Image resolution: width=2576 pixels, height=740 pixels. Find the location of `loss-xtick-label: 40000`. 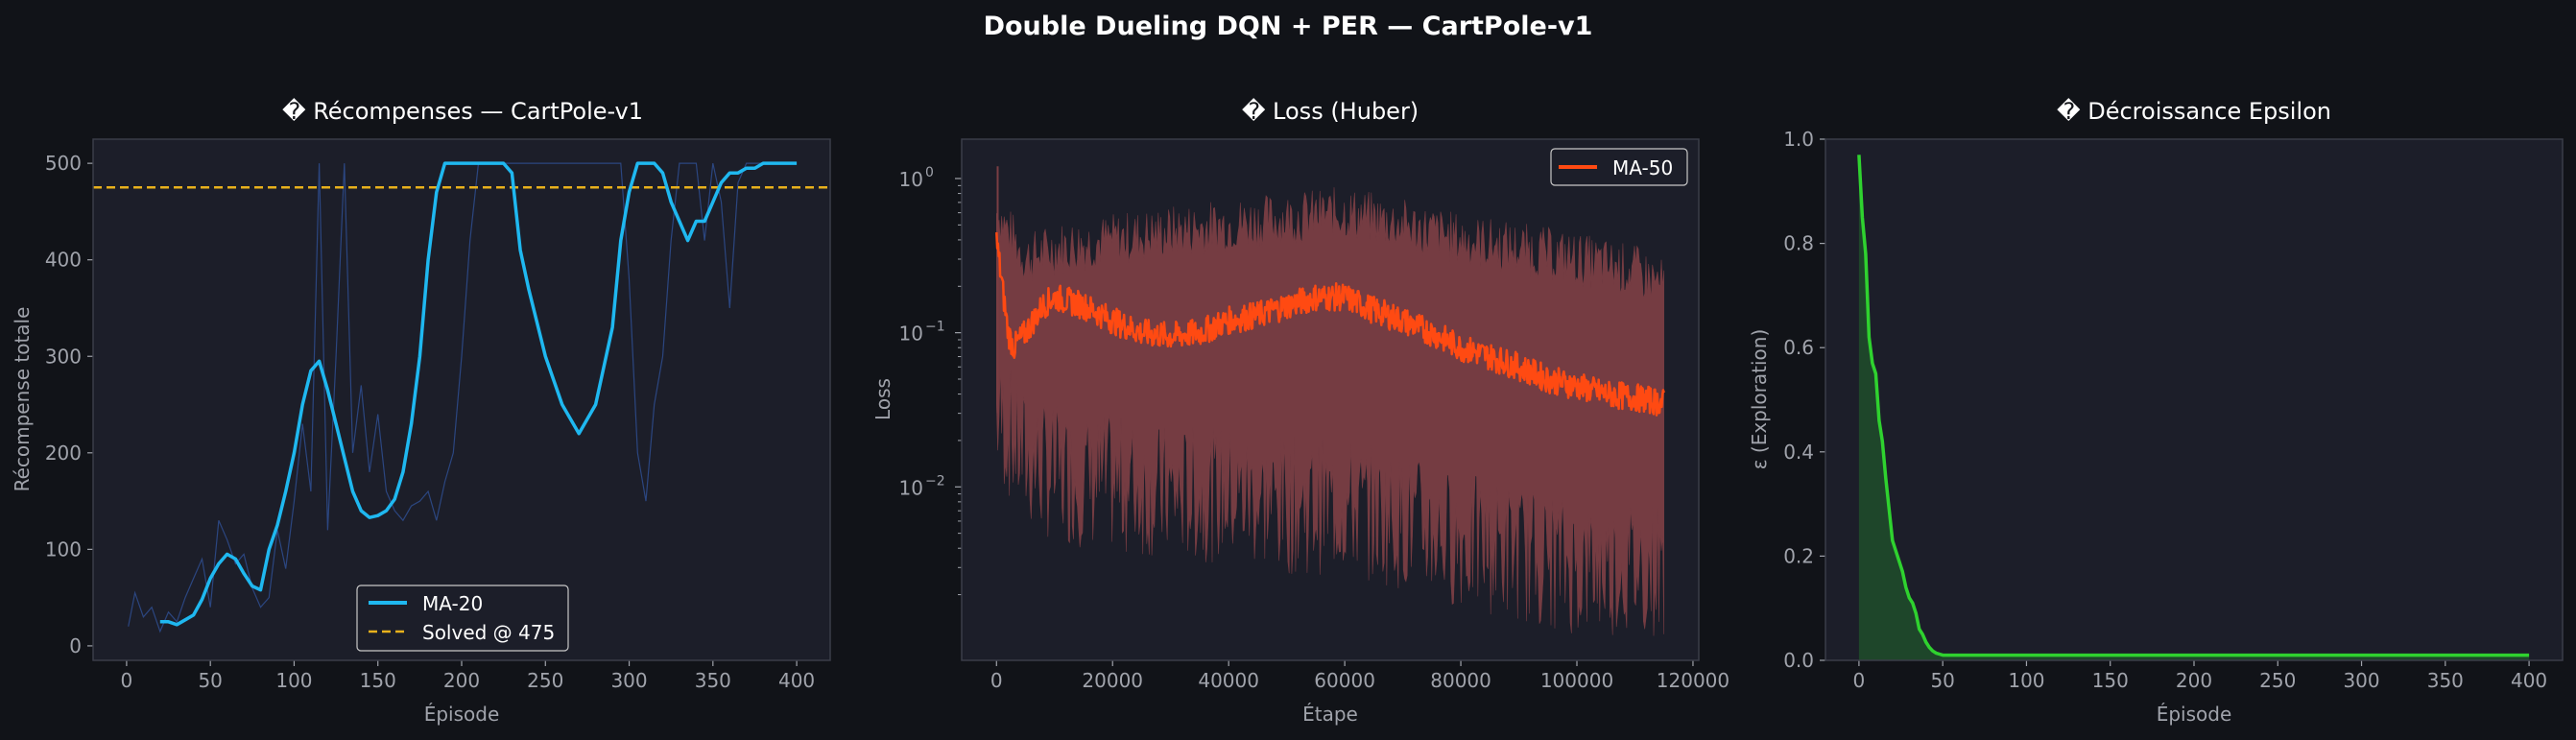

loss-xtick-label: 40000 is located at coordinates (1228, 680).